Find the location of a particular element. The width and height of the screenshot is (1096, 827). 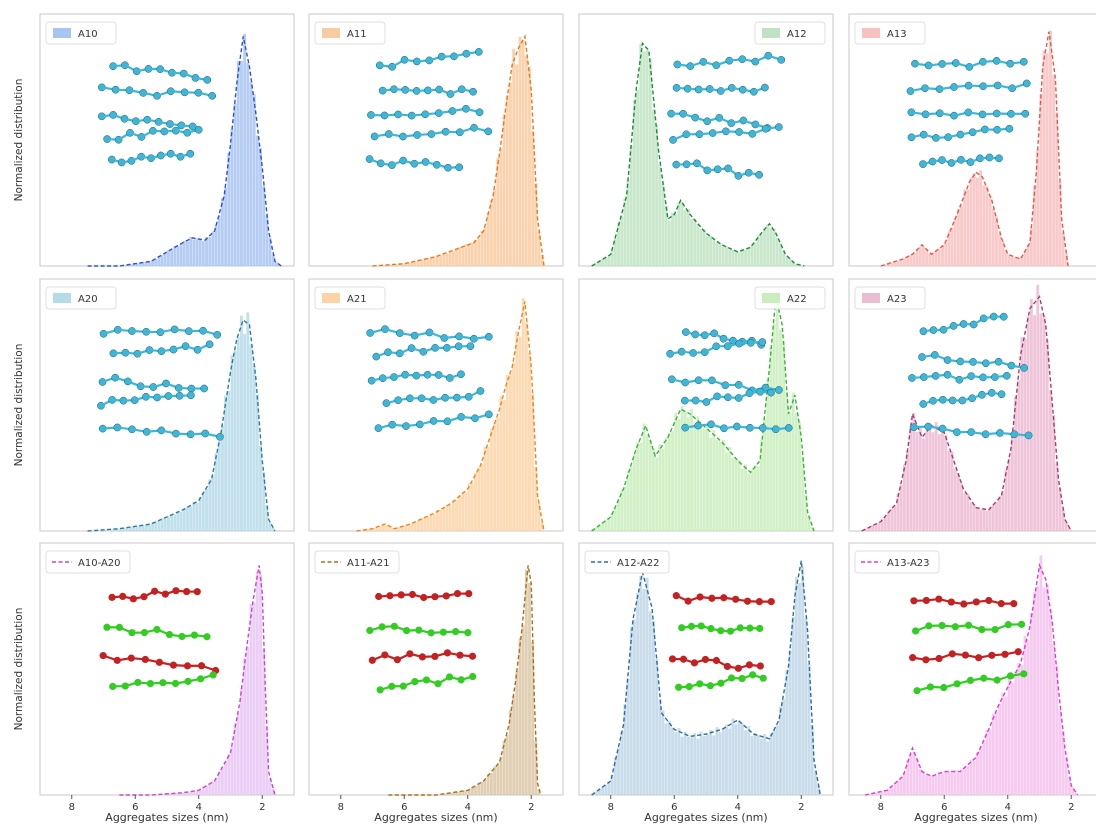

legend: A23 is located at coordinates (890, 298).